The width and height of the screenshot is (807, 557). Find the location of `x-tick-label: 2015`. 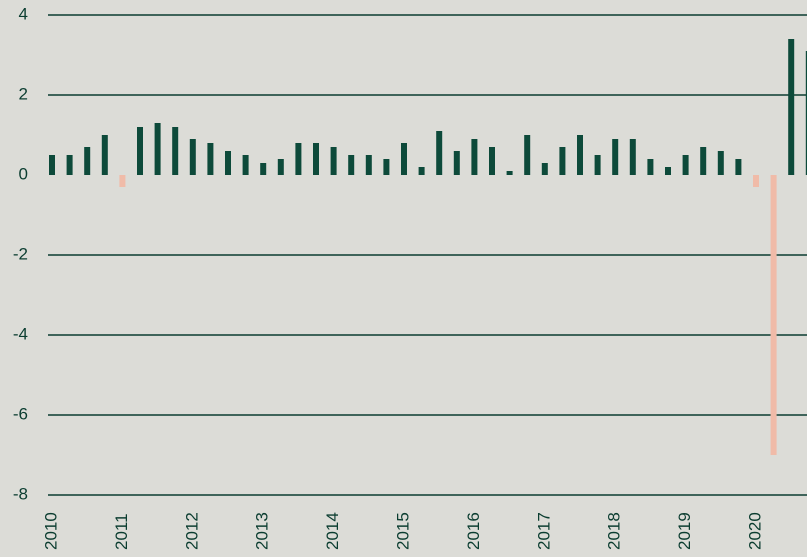

x-tick-label: 2015 is located at coordinates (402, 531).